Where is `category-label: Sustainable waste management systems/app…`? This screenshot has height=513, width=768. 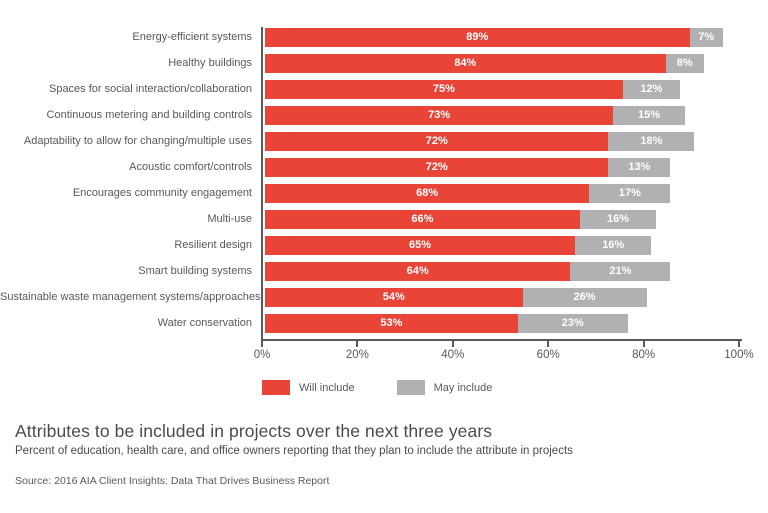 category-label: Sustainable waste management systems/app… is located at coordinates (130, 297).